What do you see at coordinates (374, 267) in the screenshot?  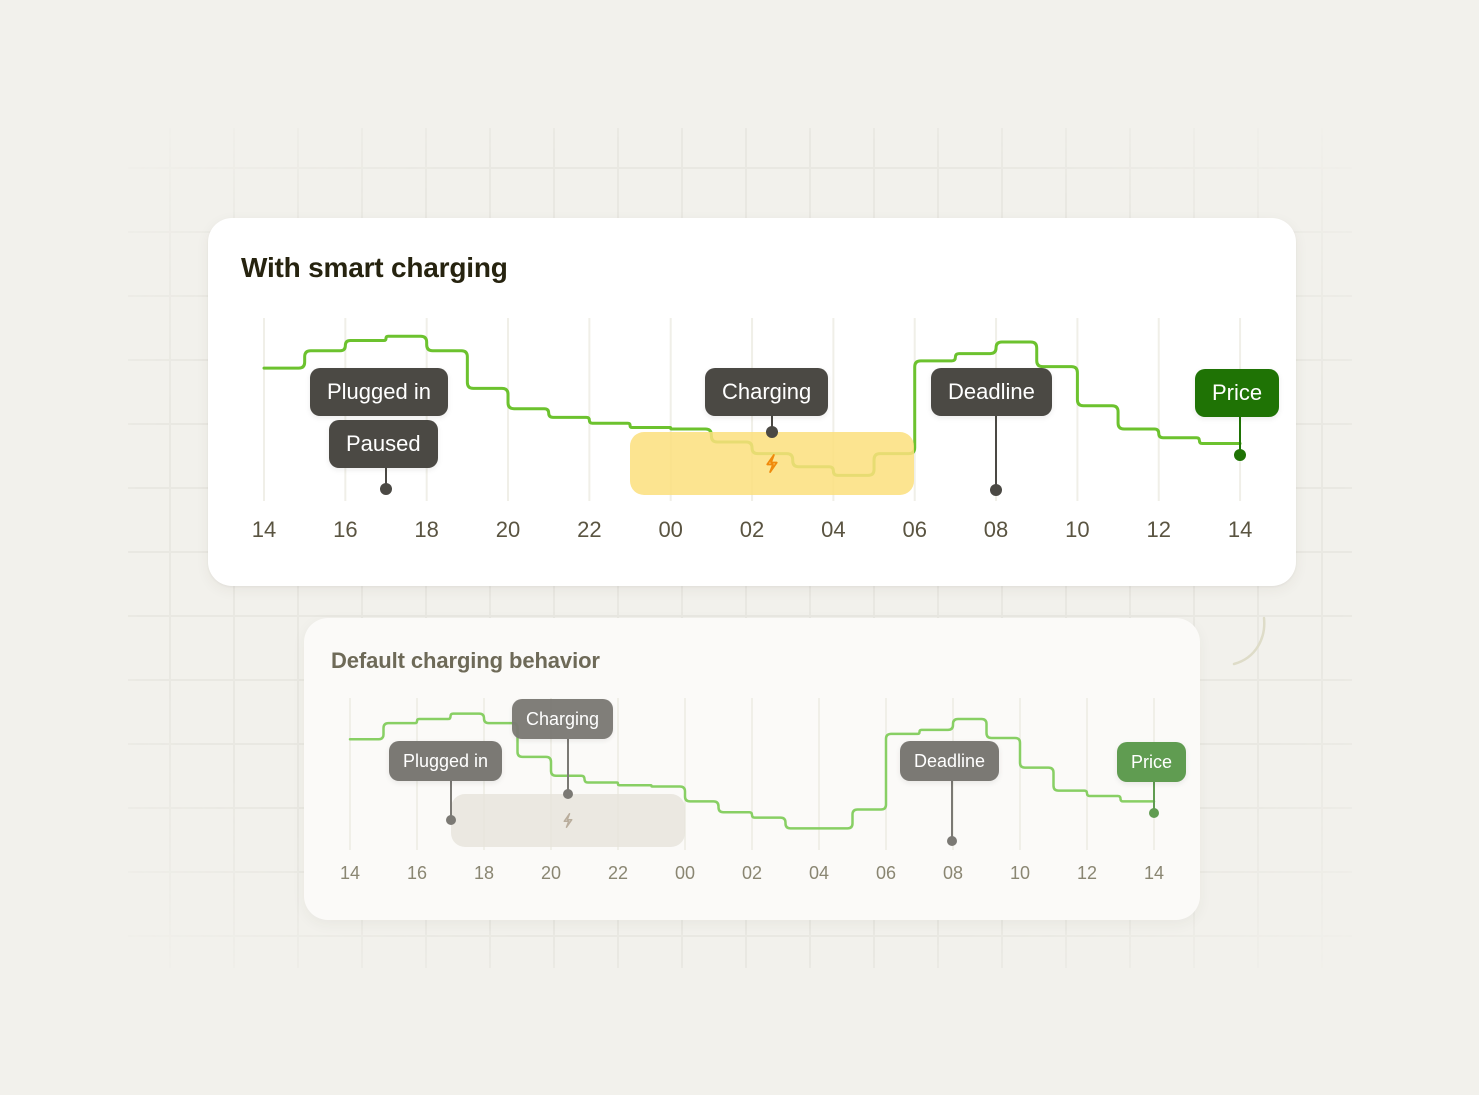 I see `card-title: With smart charging` at bounding box center [374, 267].